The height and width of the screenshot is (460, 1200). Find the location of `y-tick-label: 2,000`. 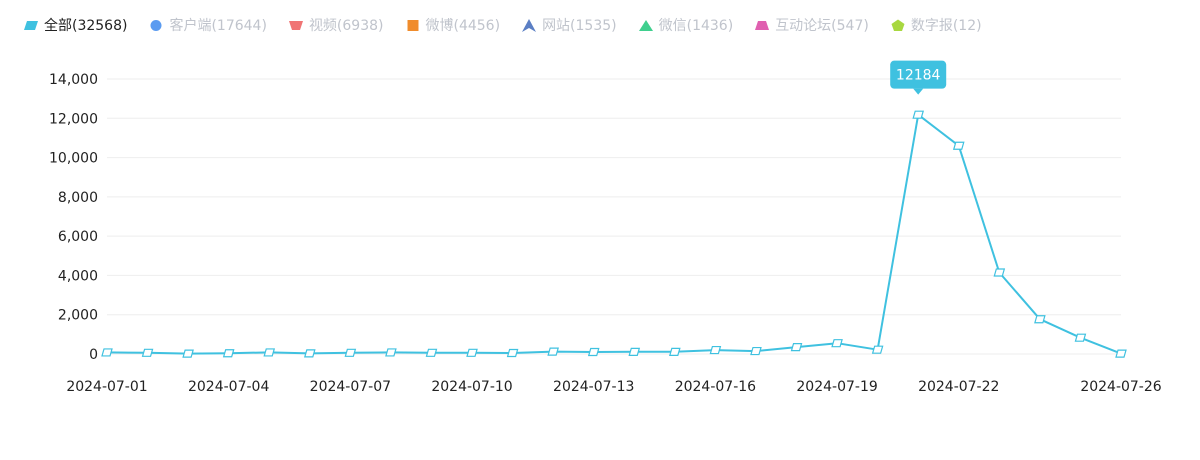

y-tick-label: 2,000 is located at coordinates (78, 316).